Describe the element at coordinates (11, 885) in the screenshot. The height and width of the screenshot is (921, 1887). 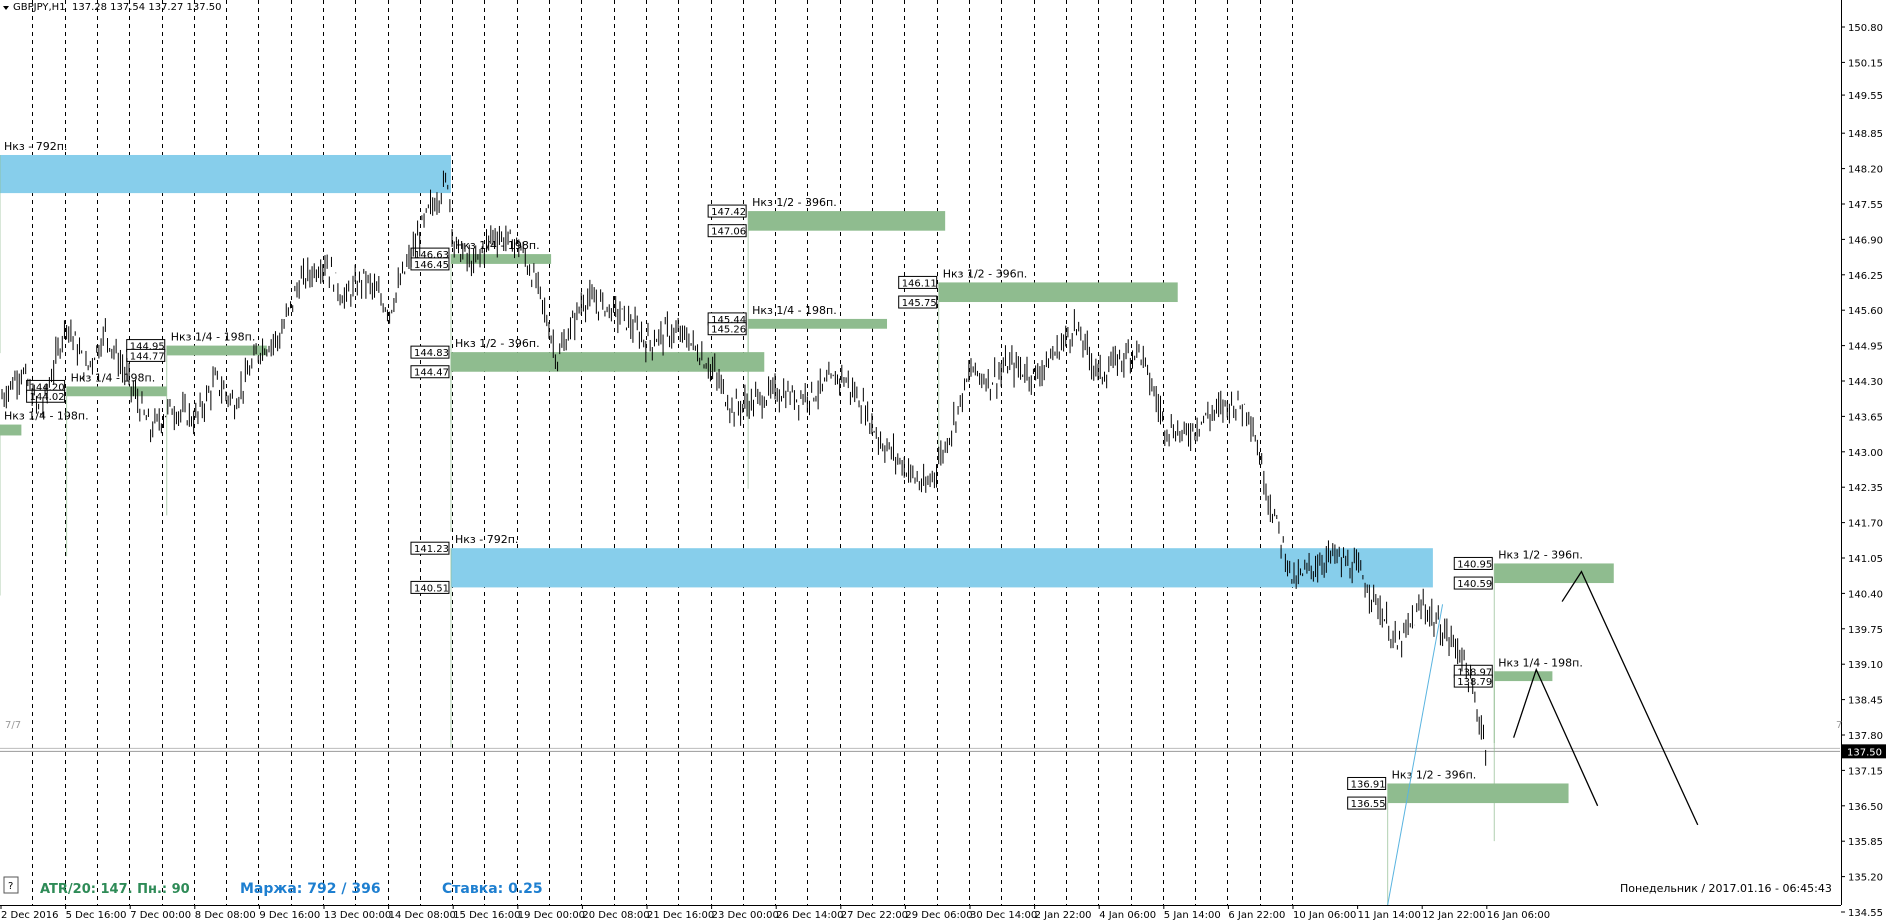
I see `help-button` at that location.